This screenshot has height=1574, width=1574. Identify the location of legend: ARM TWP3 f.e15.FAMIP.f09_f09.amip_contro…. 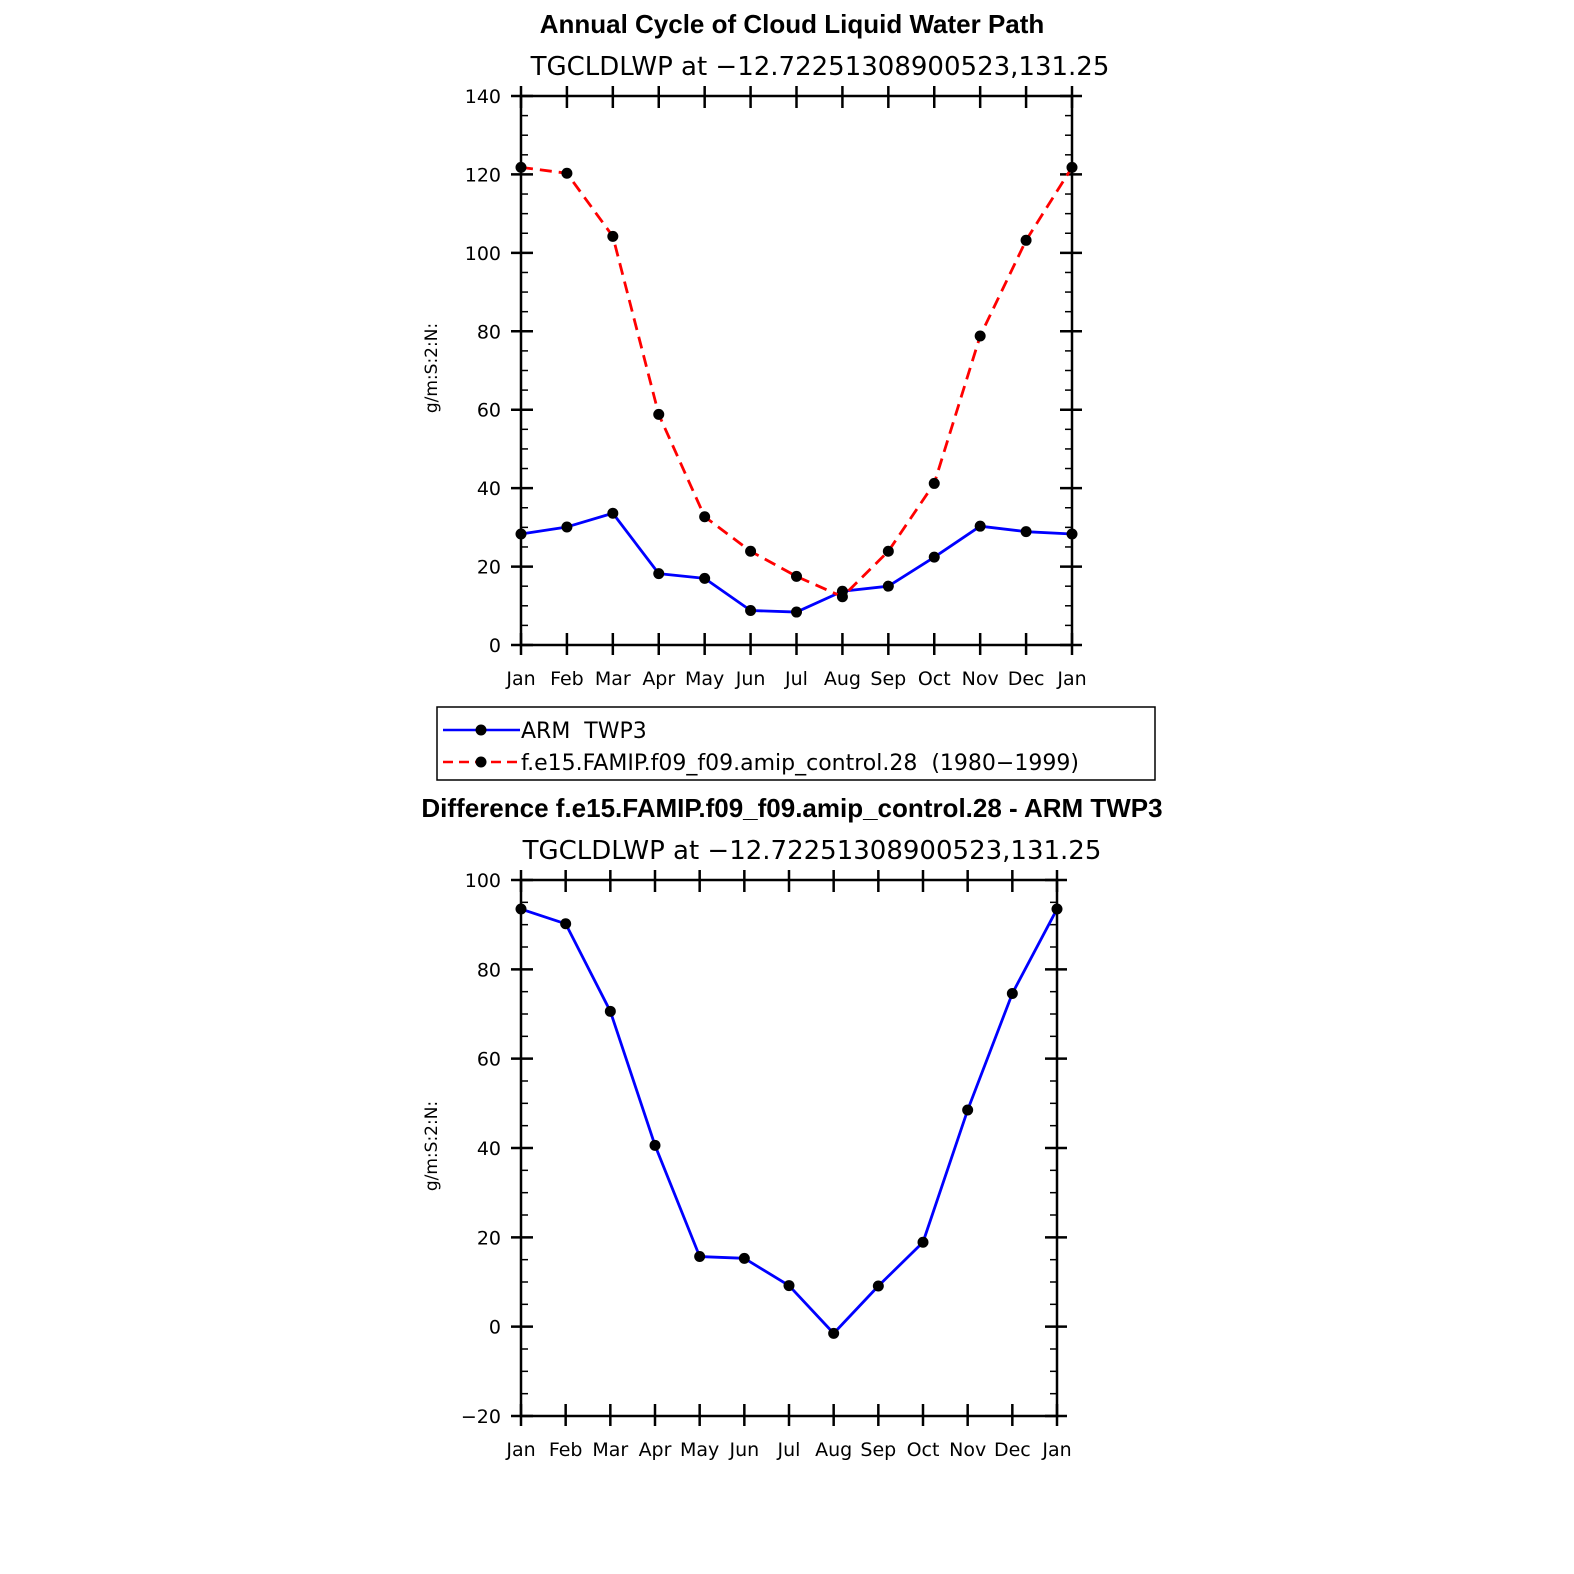
(796, 743).